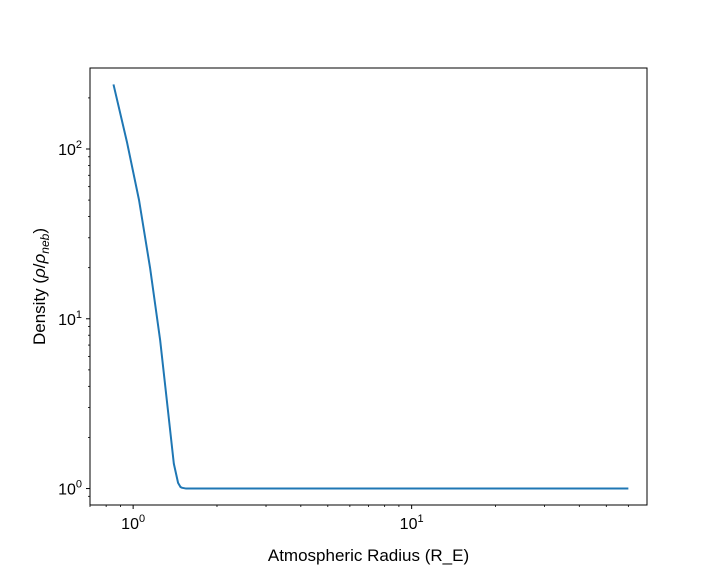 The image size is (719, 567). What do you see at coordinates (70, 149) in the screenshot?
I see `y-tick-label: 10²` at bounding box center [70, 149].